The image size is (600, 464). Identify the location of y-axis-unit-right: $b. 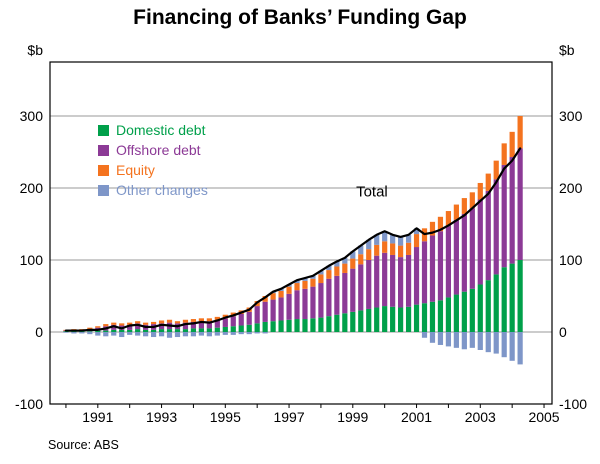
(567, 50).